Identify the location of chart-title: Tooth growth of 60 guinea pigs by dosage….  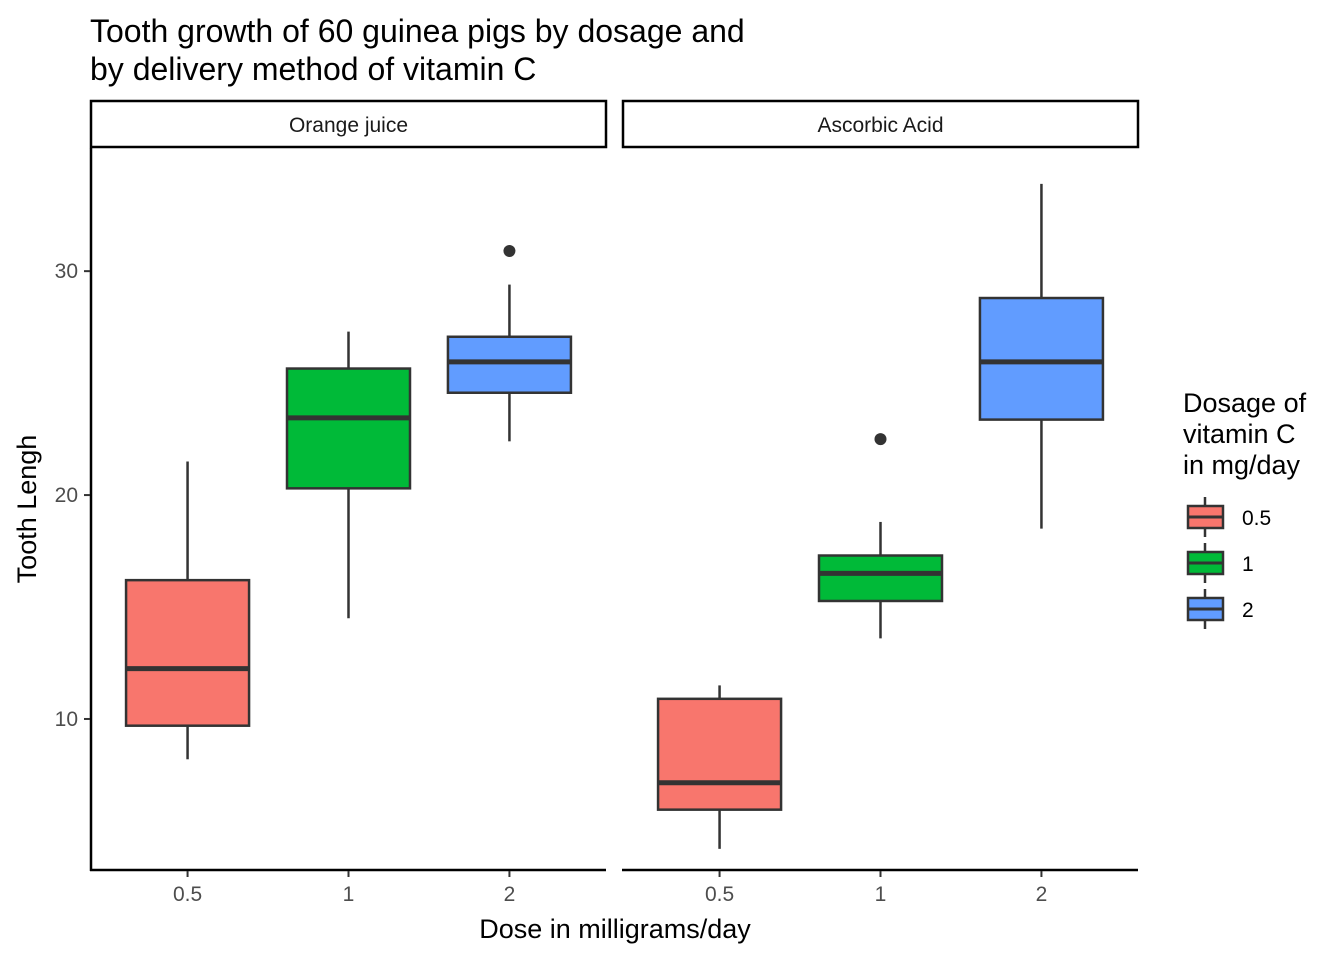
(417, 50).